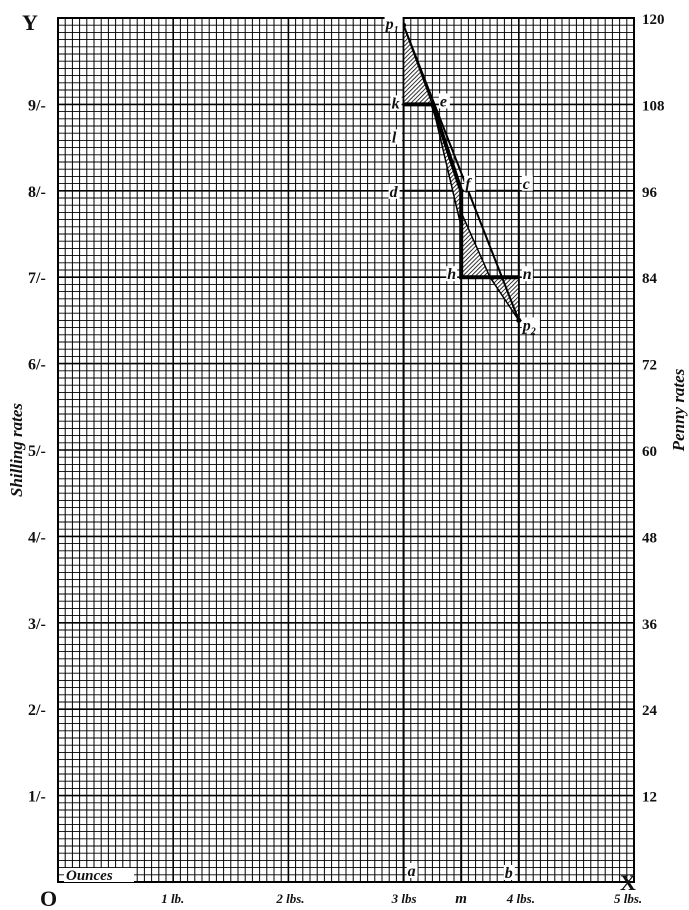 The width and height of the screenshot is (689, 910). I want to click on point-label: d, so click(394, 192).